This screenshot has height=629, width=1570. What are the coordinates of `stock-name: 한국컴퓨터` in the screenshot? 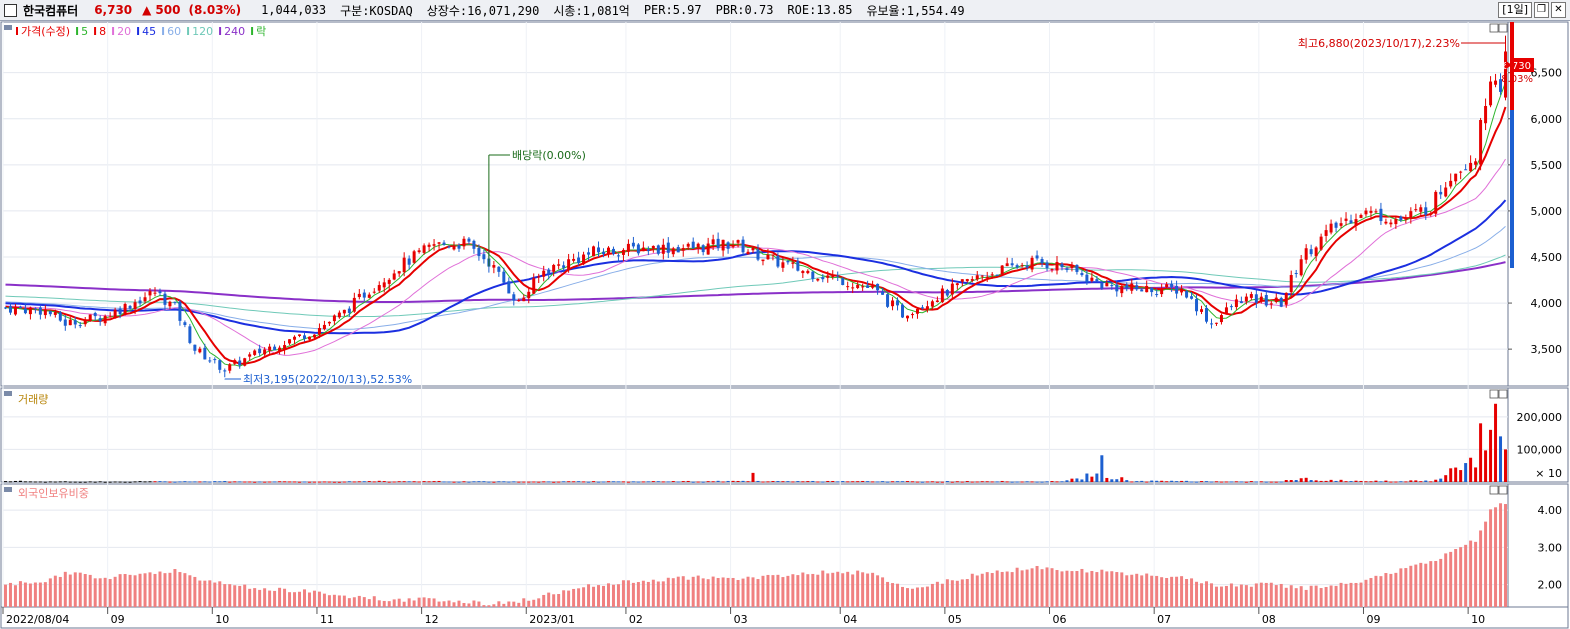 It's located at (51, 10).